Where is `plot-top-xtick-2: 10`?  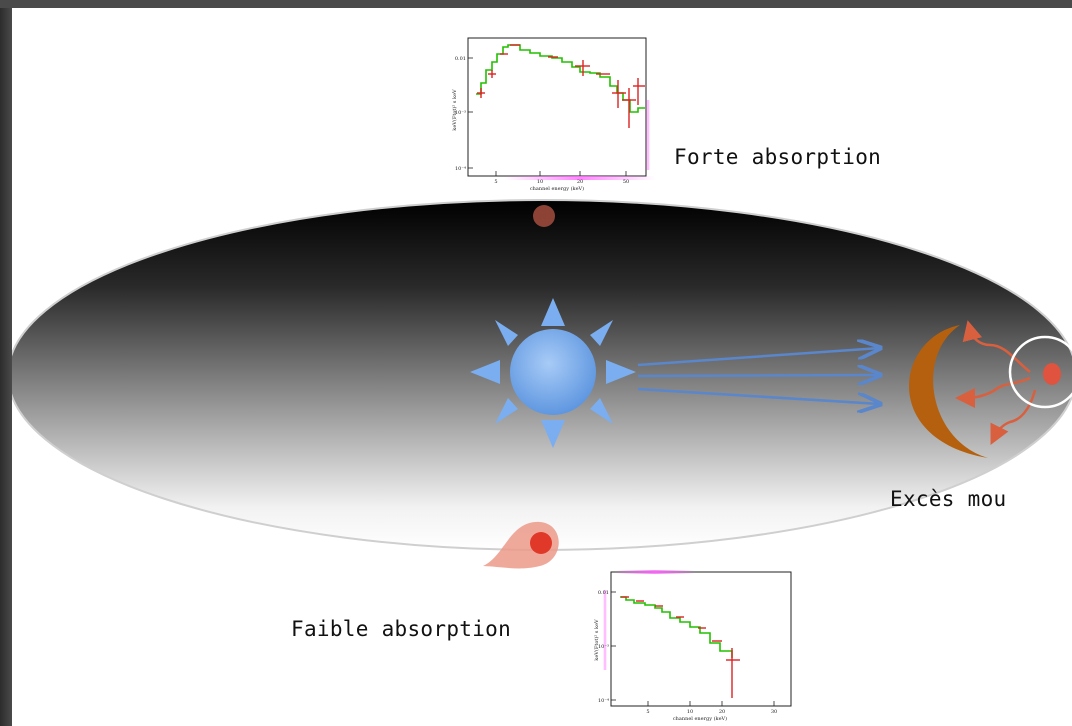 plot-top-xtick-2: 10 is located at coordinates (540, 182).